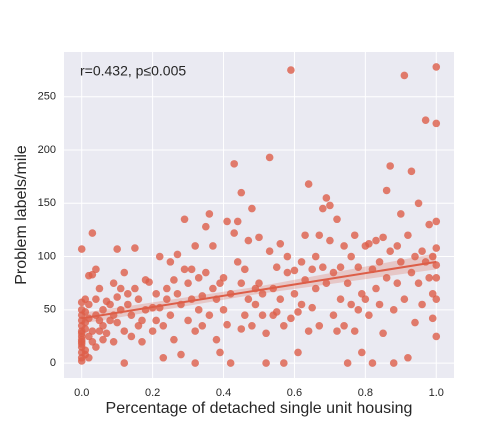 This screenshot has height=432, width=504. Describe the element at coordinates (365, 393) in the screenshot. I see `x-tick-label: 0.8` at that location.